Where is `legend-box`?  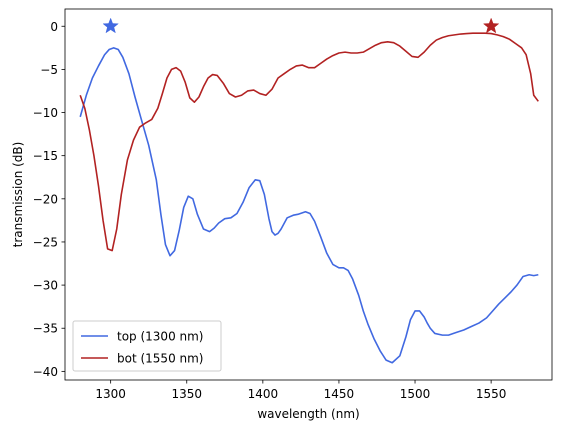 legend-box is located at coordinates (147, 346).